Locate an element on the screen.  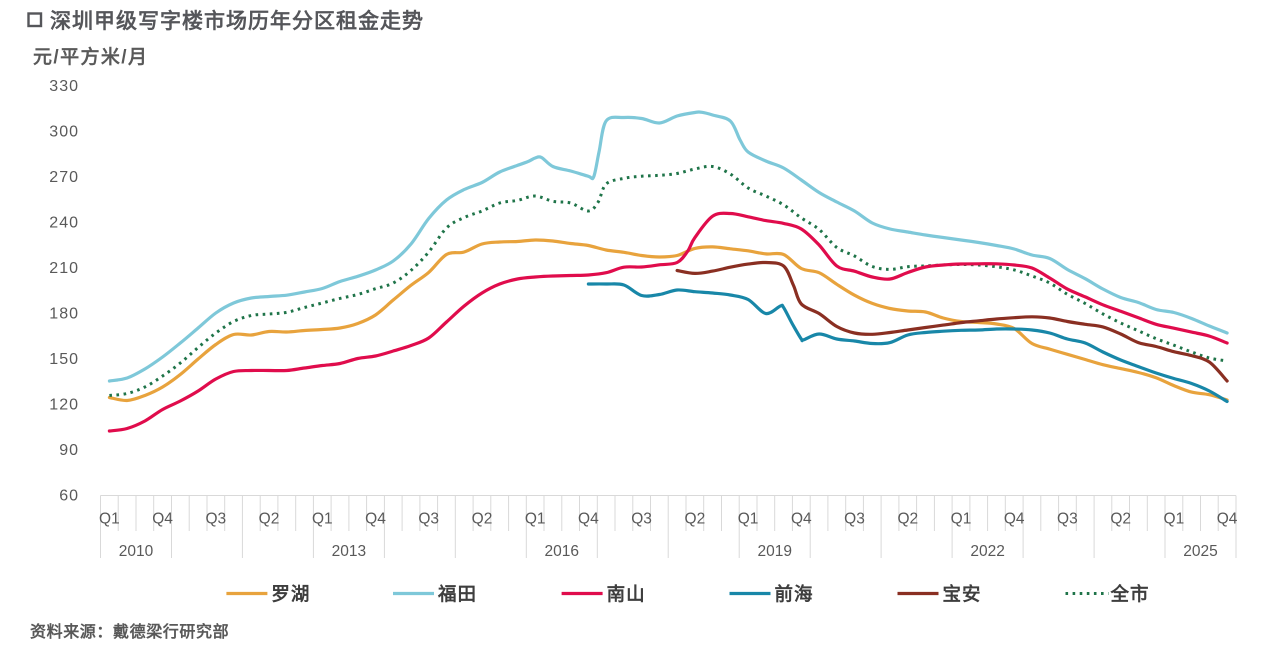
svg-text: 180 is located at coordinates (64, 313).